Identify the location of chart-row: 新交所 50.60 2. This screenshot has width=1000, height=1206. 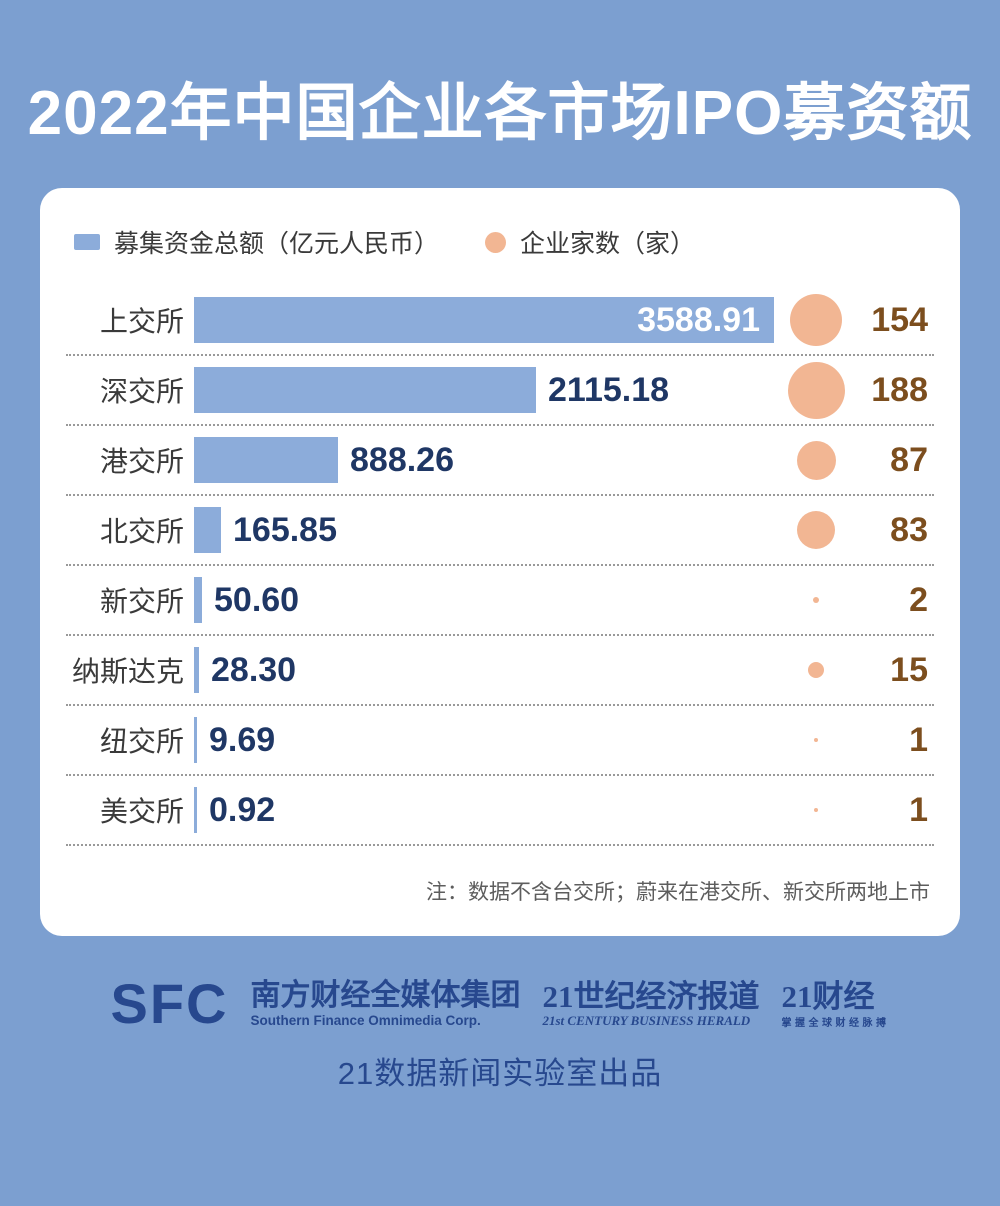
(500, 601).